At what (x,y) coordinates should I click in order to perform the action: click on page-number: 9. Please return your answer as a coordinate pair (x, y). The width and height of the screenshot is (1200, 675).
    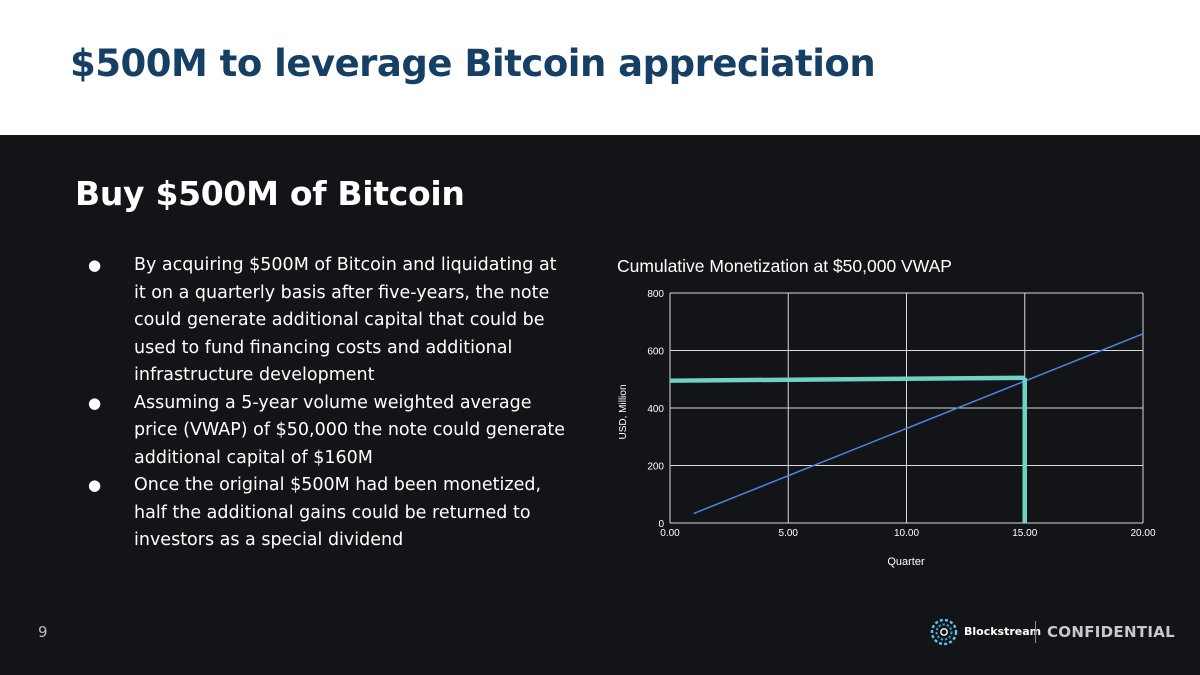
    Looking at the image, I should click on (43, 632).